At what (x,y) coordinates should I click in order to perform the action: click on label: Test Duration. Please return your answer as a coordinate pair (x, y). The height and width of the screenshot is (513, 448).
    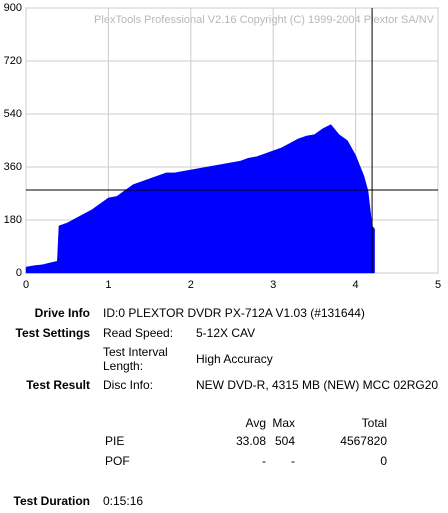
    Looking at the image, I should click on (51, 501).